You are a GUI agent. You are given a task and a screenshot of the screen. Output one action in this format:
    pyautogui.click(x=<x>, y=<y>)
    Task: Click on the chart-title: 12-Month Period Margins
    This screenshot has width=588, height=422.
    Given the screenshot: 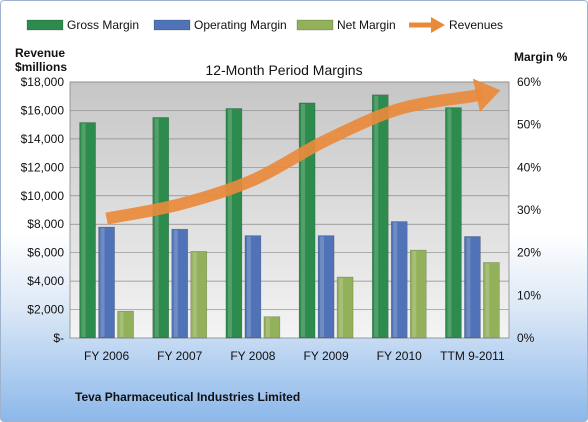 What is the action you would take?
    pyautogui.click(x=283, y=70)
    